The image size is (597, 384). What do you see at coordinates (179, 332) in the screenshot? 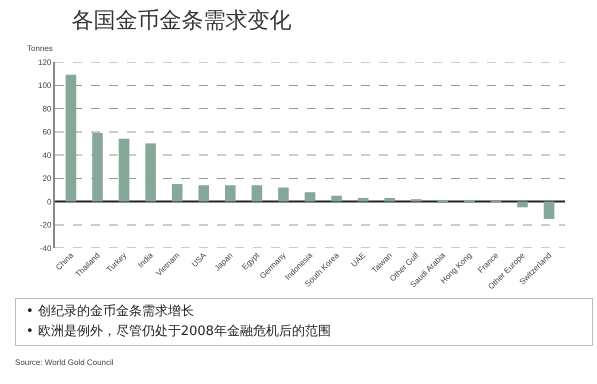
I see `text: • 欧洲是例外，尽管仍处于2008年金融危机后的范围` at bounding box center [179, 332].